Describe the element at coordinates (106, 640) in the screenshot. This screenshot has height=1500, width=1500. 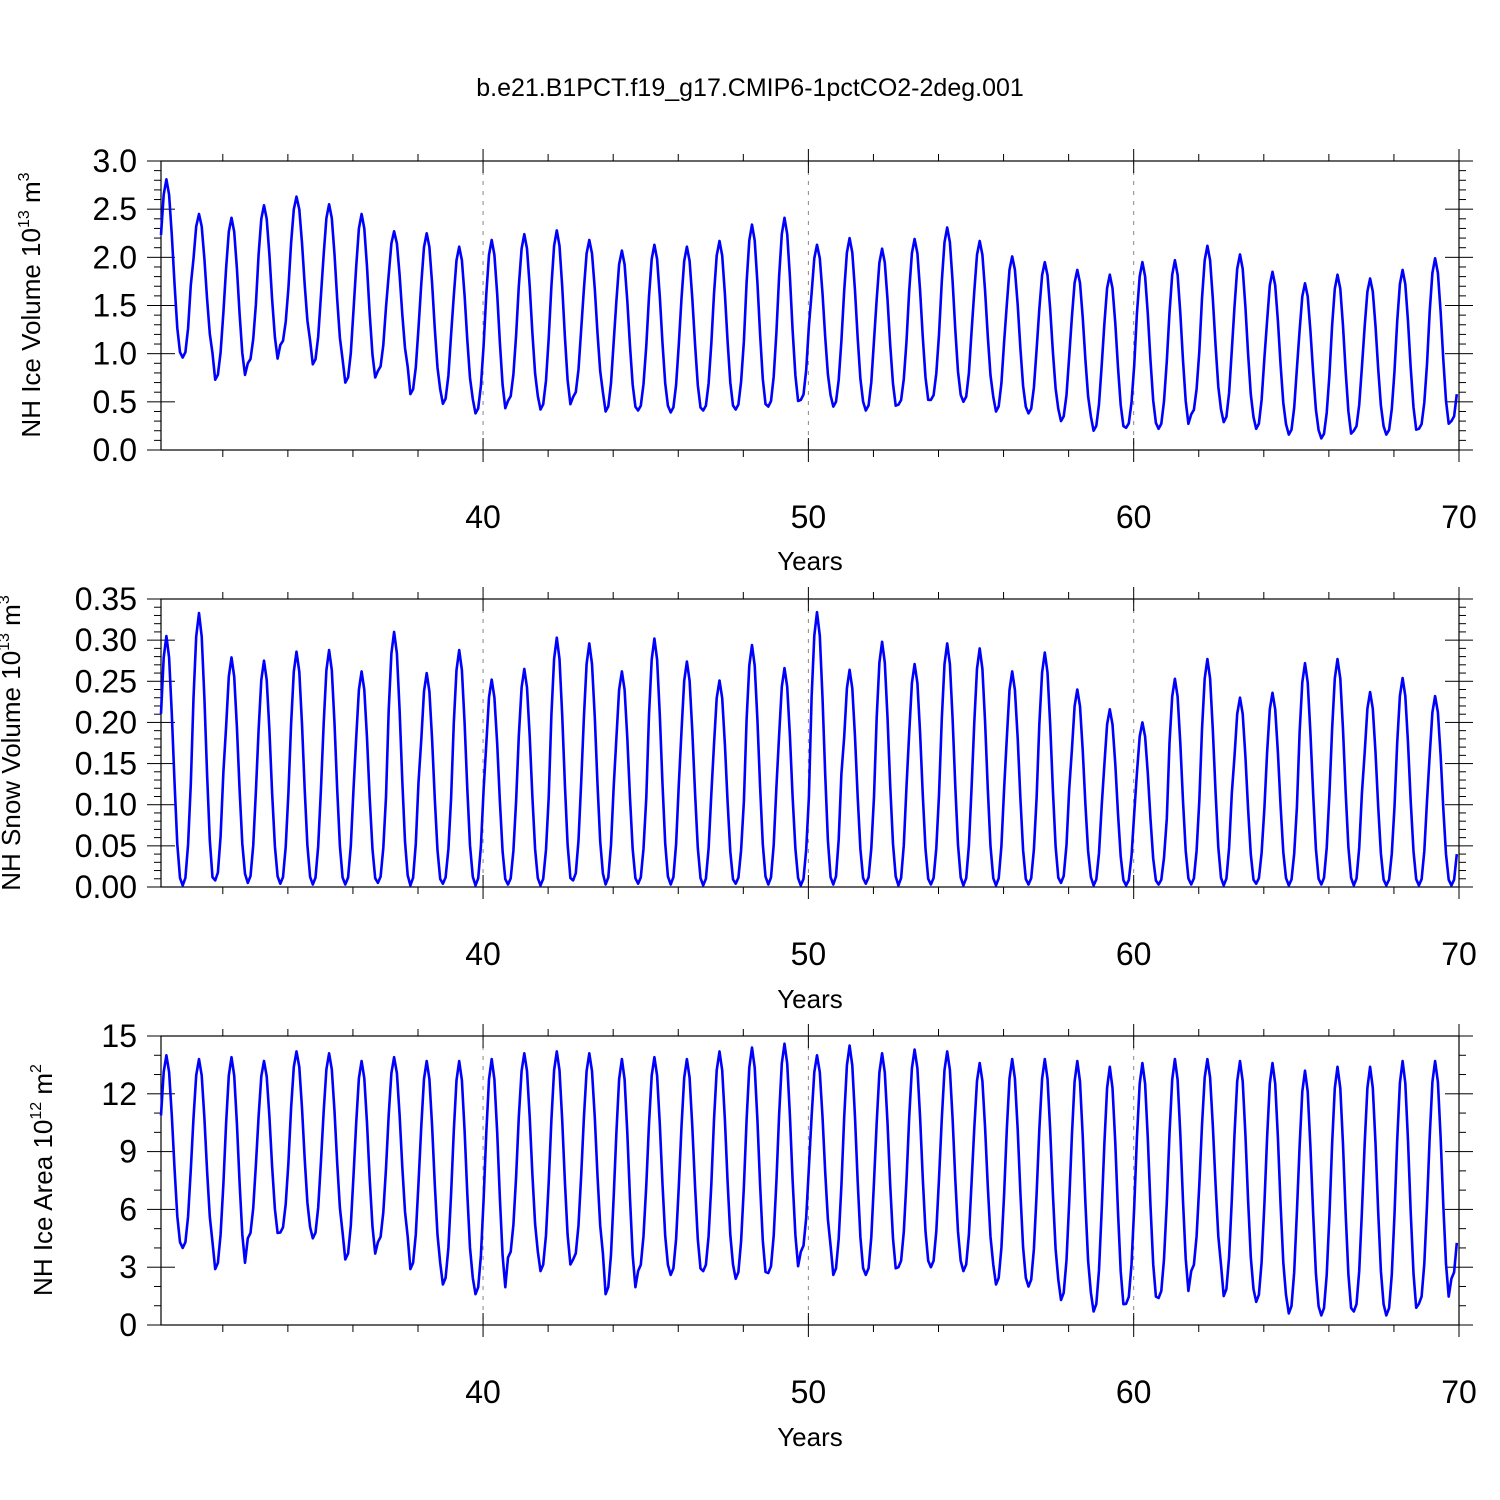
I see `y-tick-label: 0.30` at that location.